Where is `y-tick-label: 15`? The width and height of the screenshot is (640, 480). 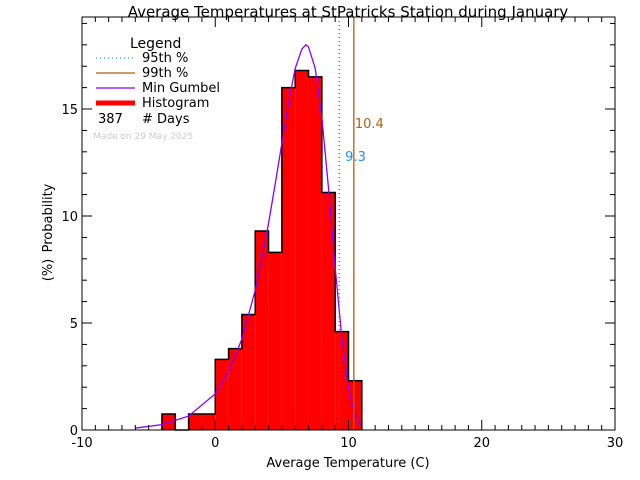
y-tick-label: 15 is located at coordinates (69, 110).